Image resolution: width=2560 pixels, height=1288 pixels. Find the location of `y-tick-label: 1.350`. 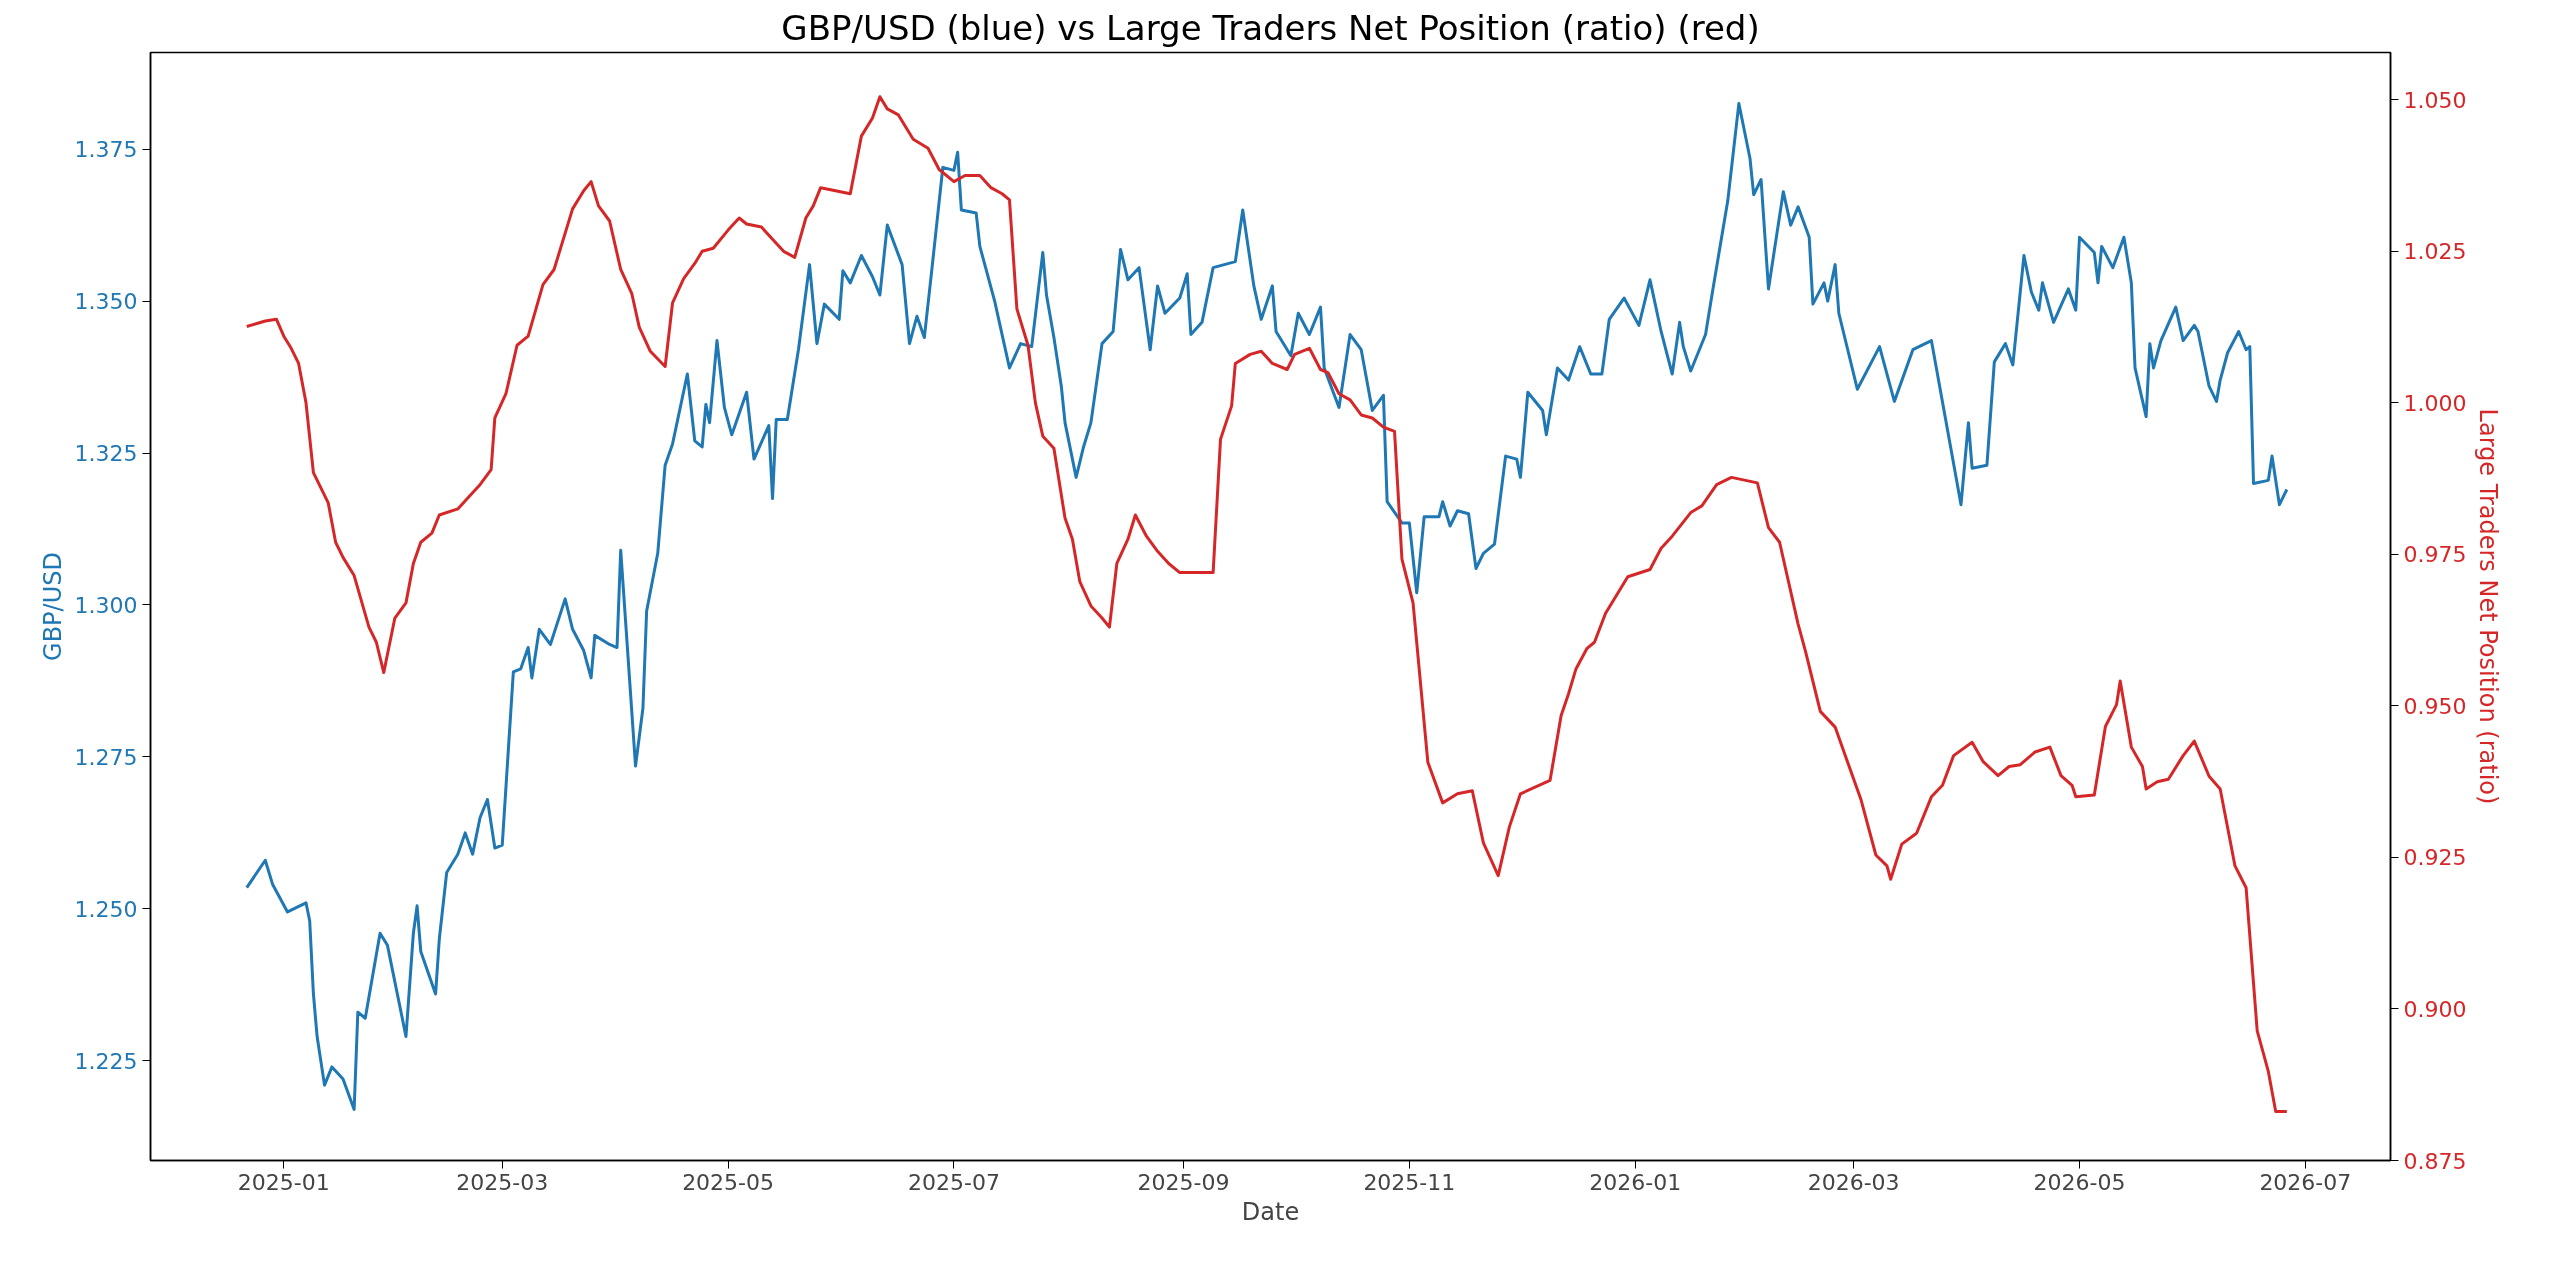

y-tick-label: 1.350 is located at coordinates (106, 302).